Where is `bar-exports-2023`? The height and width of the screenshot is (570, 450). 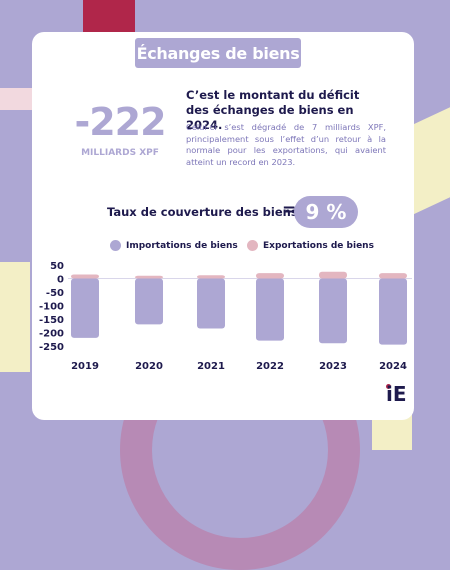 bar-exports-2023 is located at coordinates (333, 275).